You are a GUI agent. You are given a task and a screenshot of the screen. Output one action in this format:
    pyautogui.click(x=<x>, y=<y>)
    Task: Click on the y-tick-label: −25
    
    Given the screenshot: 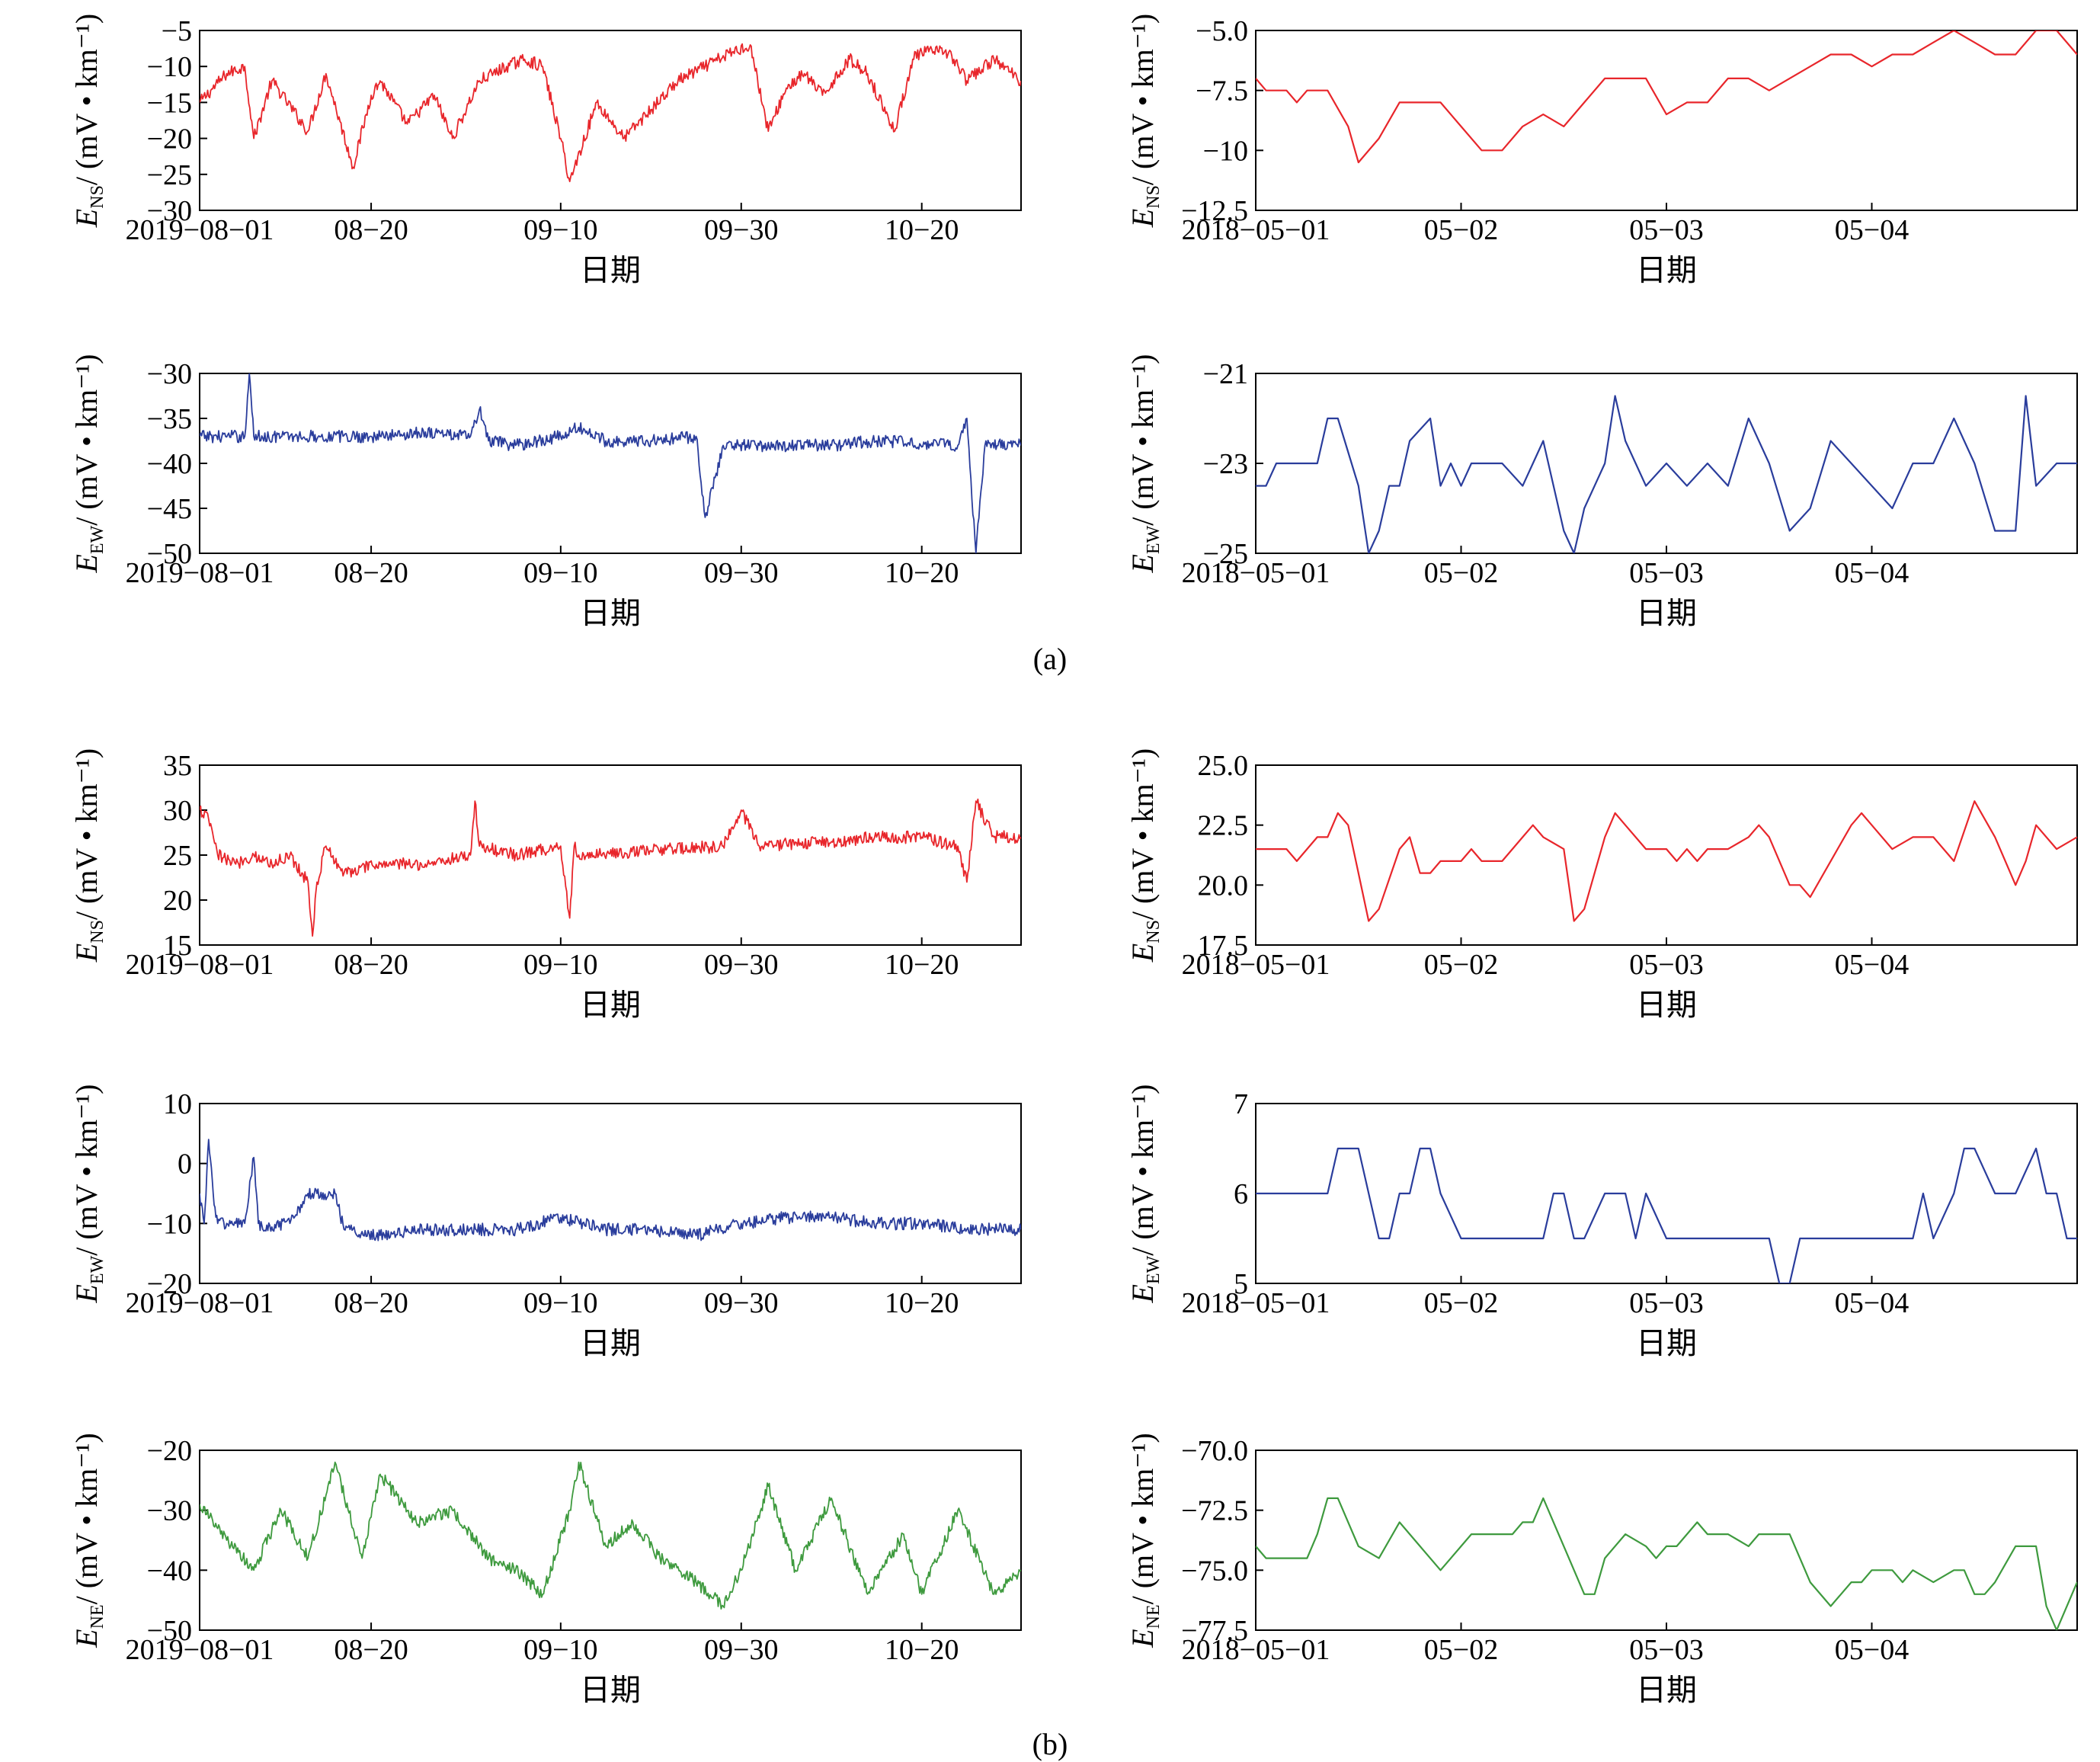 What is the action you would take?
    pyautogui.click(x=1225, y=554)
    